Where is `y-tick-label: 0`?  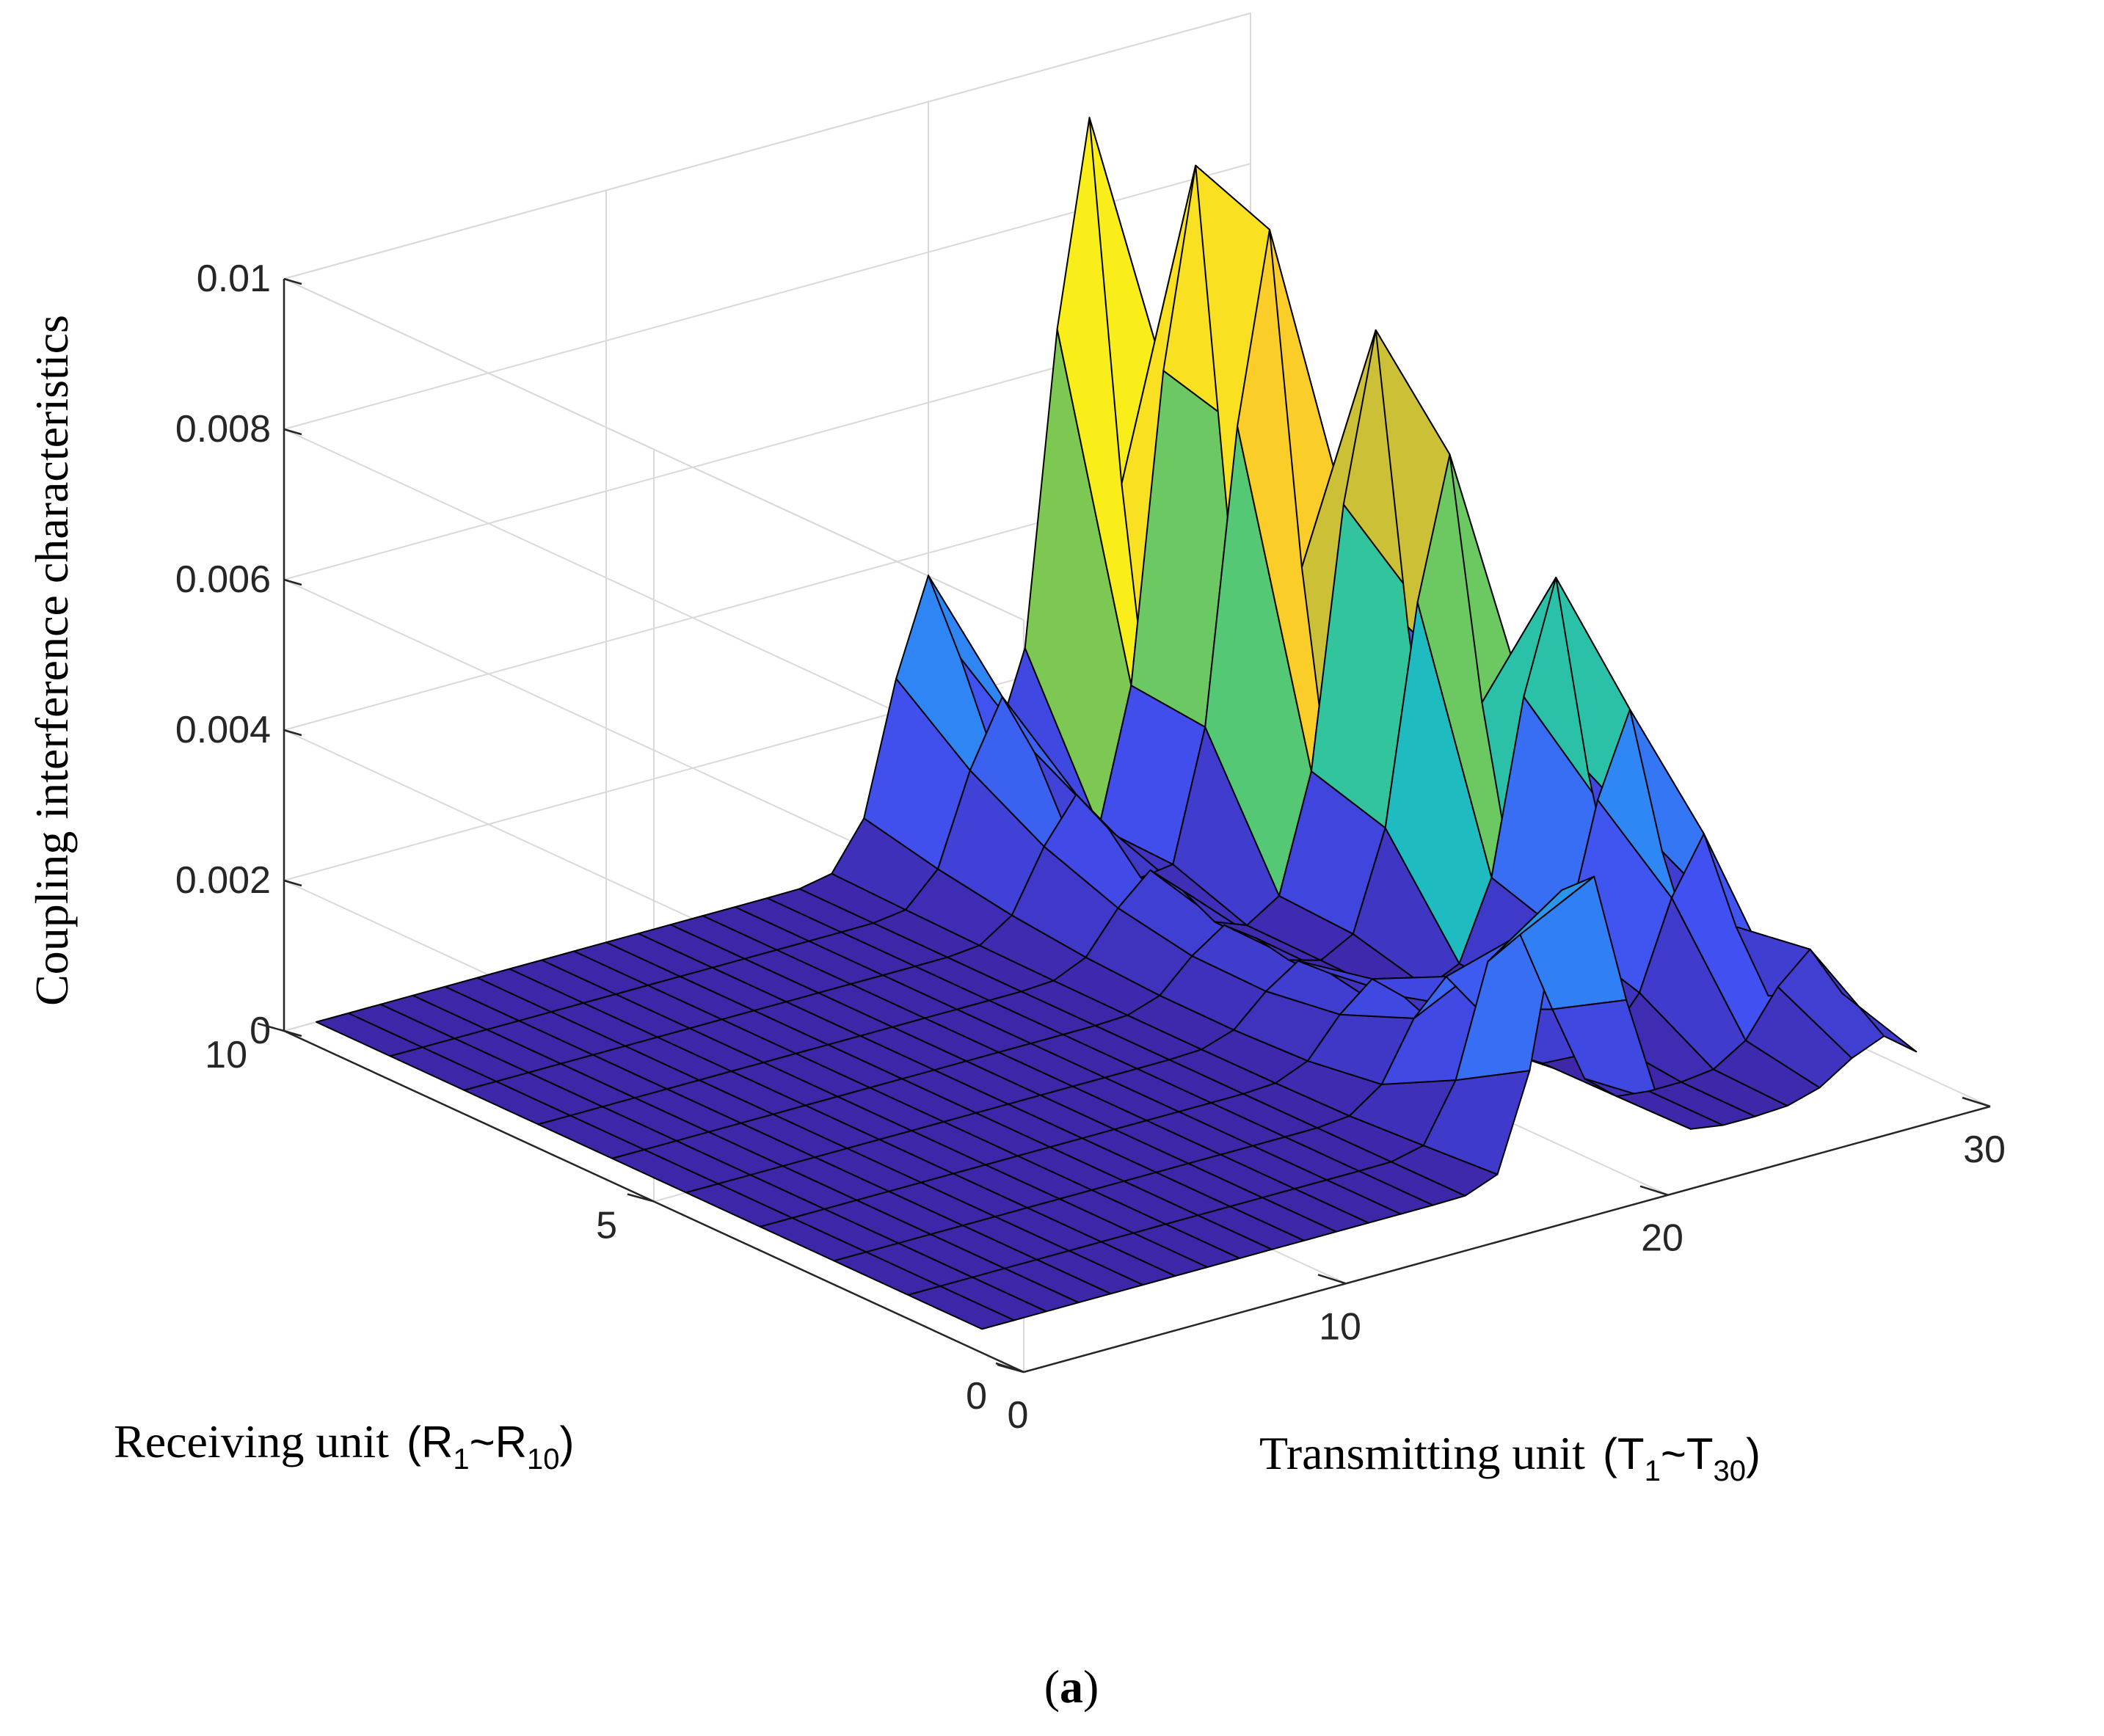 y-tick-label: 0 is located at coordinates (977, 1396).